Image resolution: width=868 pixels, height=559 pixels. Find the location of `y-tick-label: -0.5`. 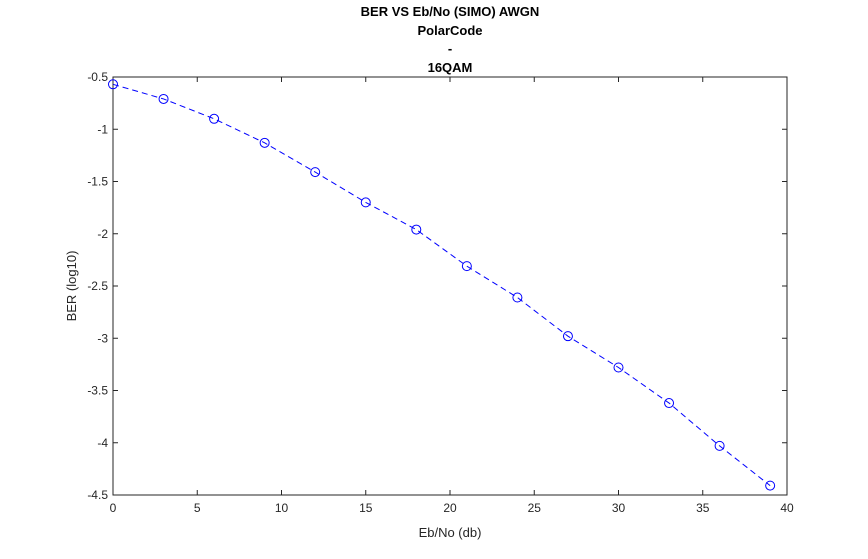

y-tick-label: -0.5 is located at coordinates (97, 77).